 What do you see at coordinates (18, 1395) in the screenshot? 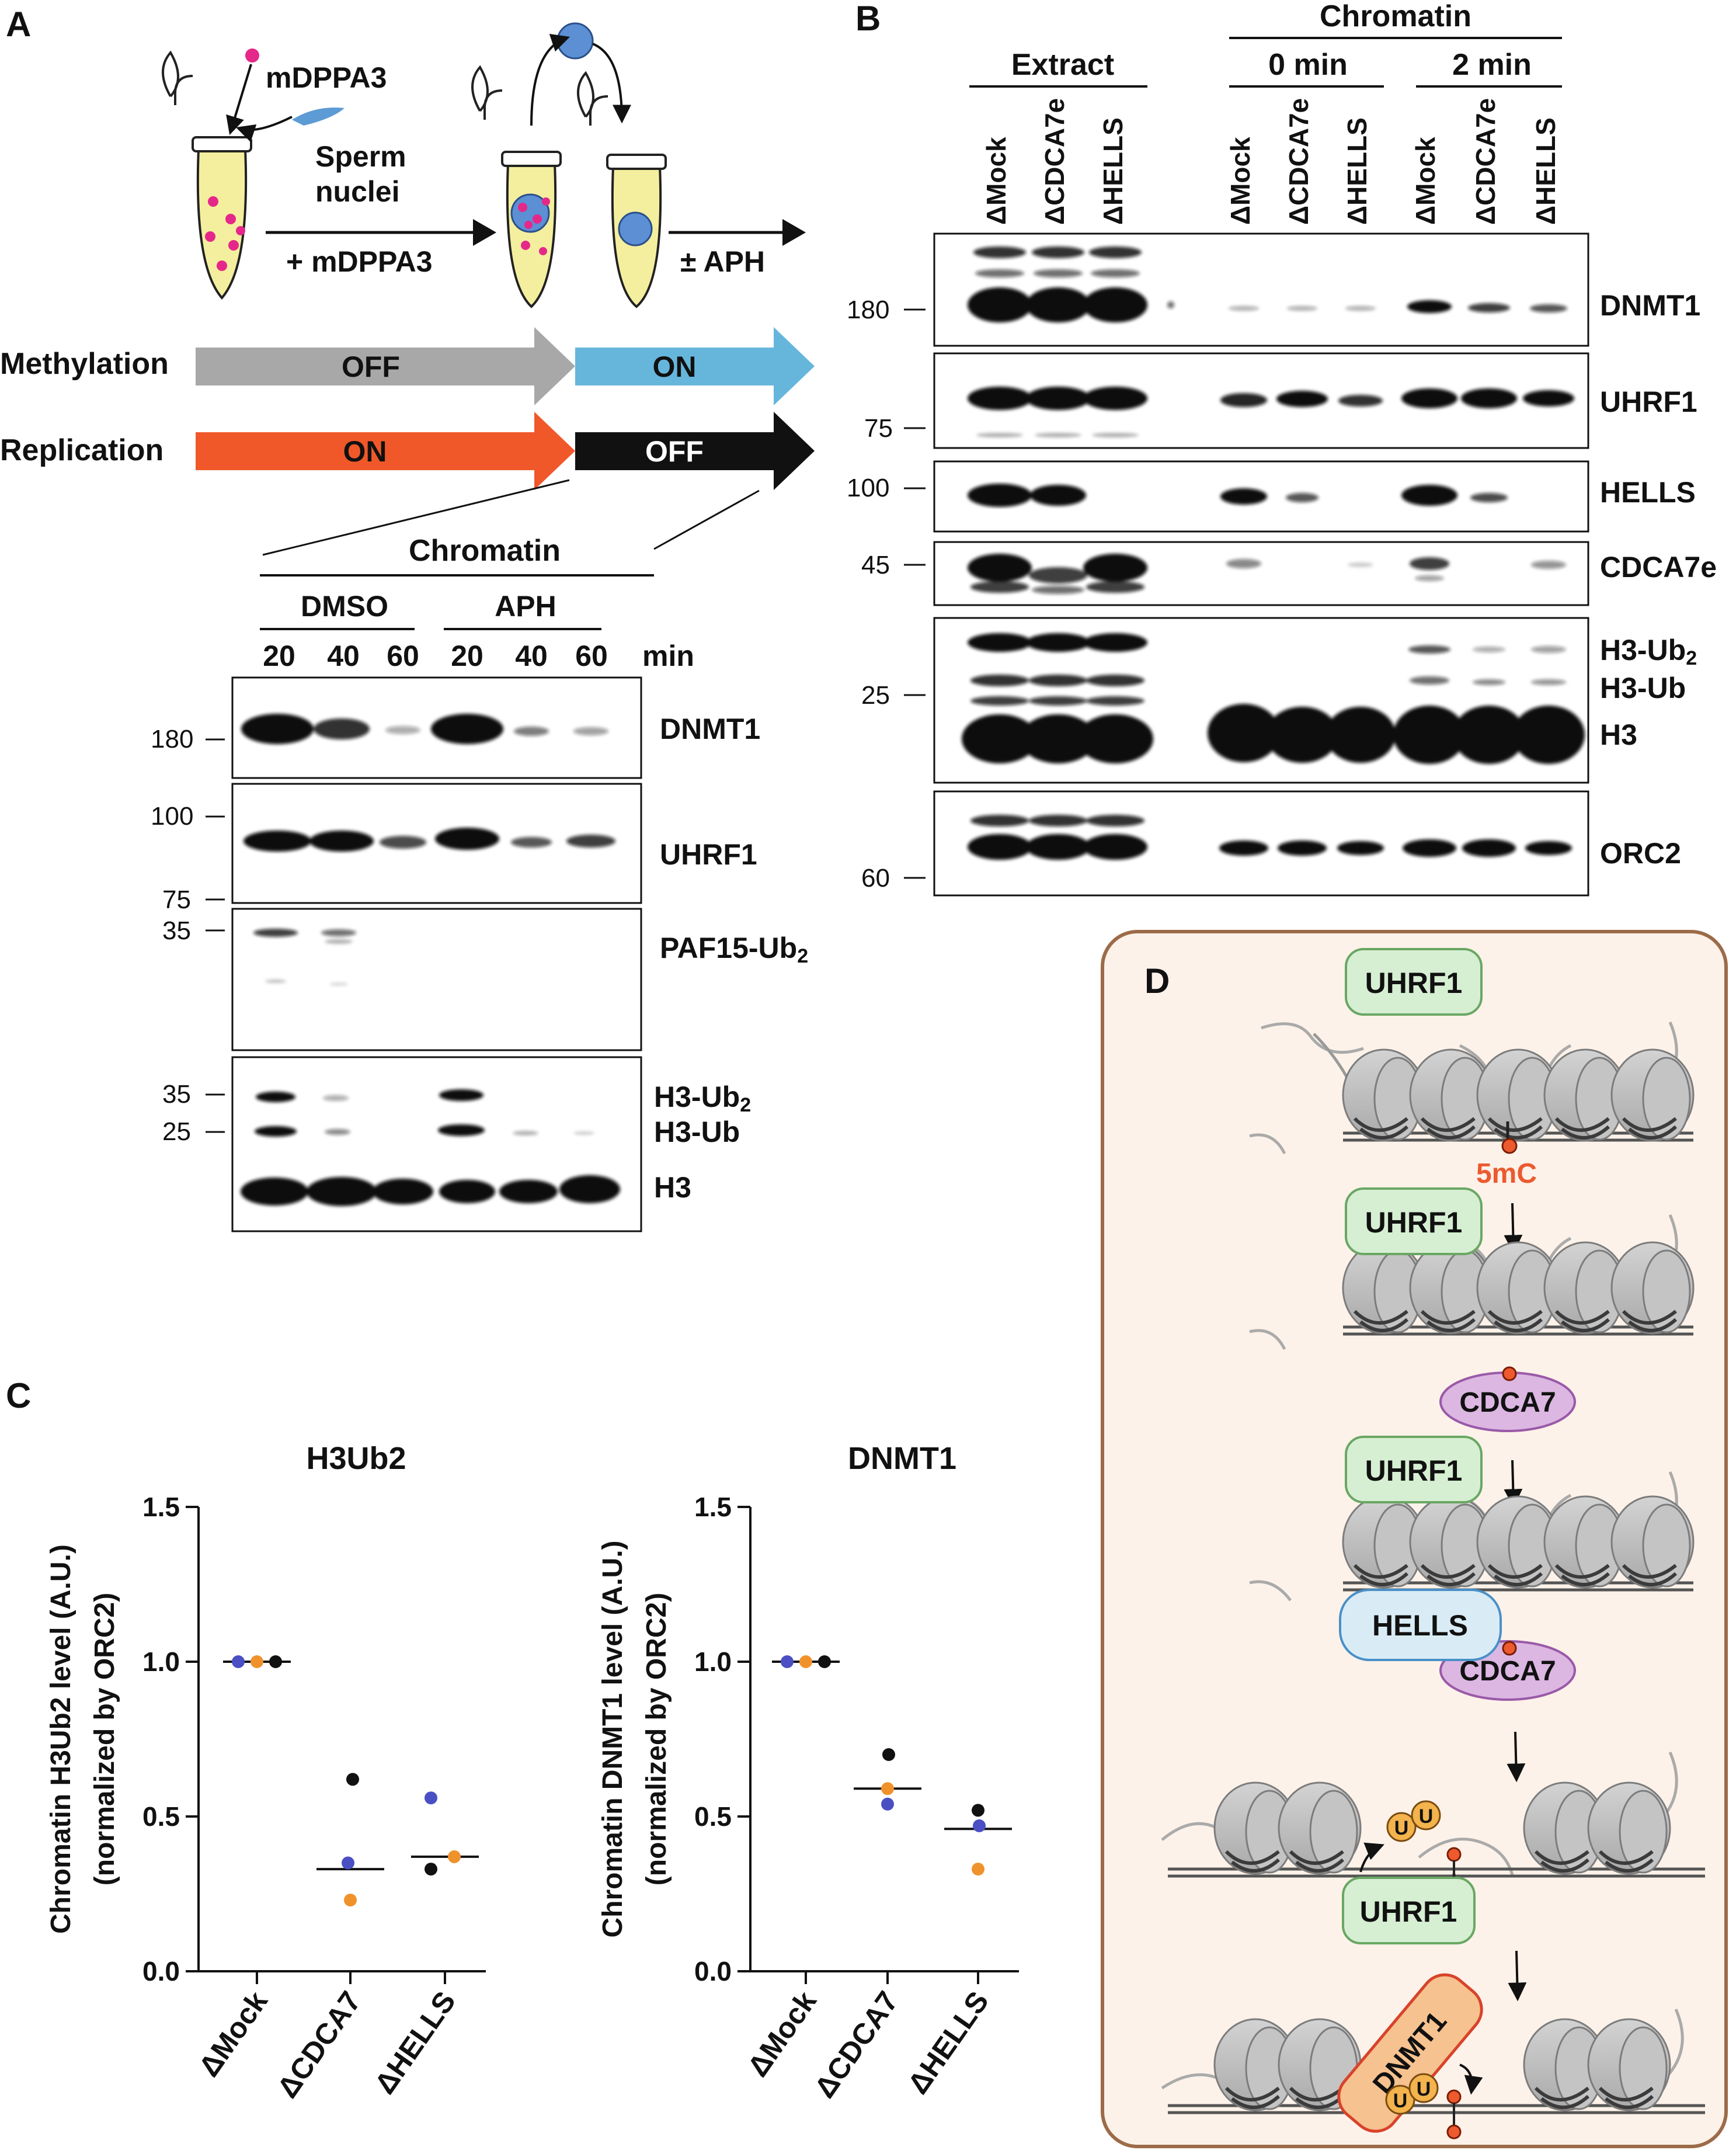
I see `panel-c-letter: C` at bounding box center [18, 1395].